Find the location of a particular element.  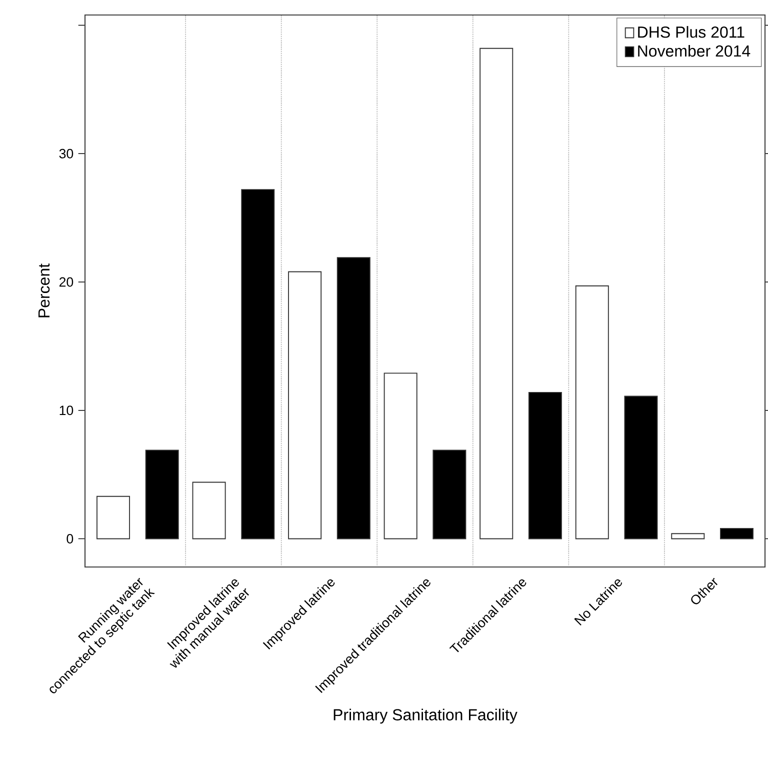

legend-label: DHS Plus 2011 is located at coordinates (691, 32).